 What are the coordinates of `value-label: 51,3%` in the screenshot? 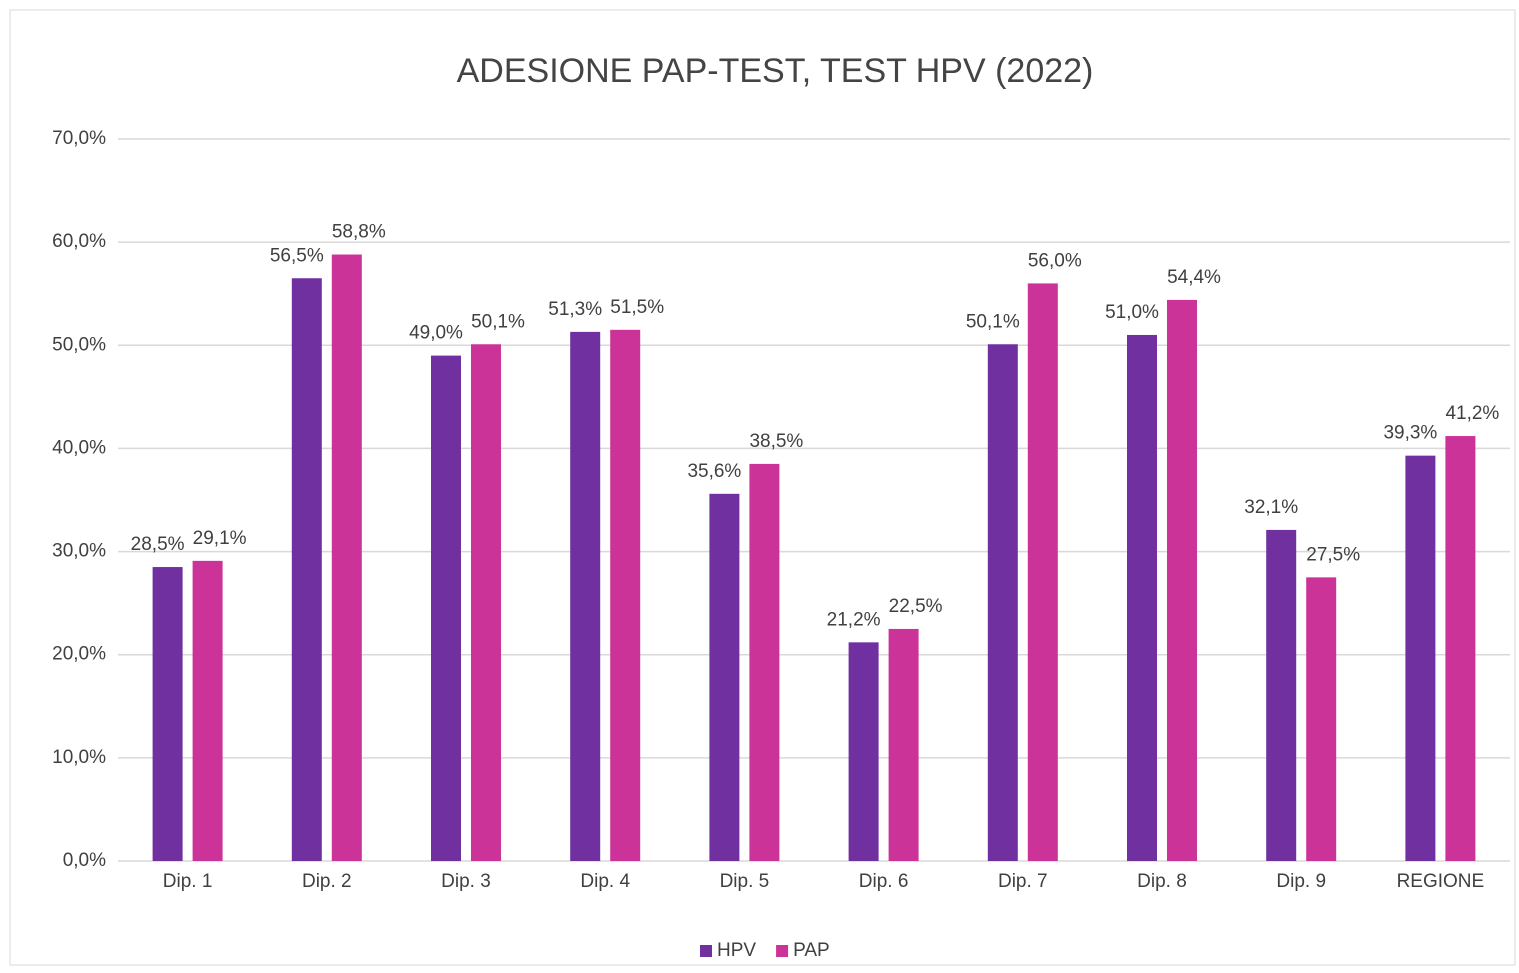 It's located at (575, 309).